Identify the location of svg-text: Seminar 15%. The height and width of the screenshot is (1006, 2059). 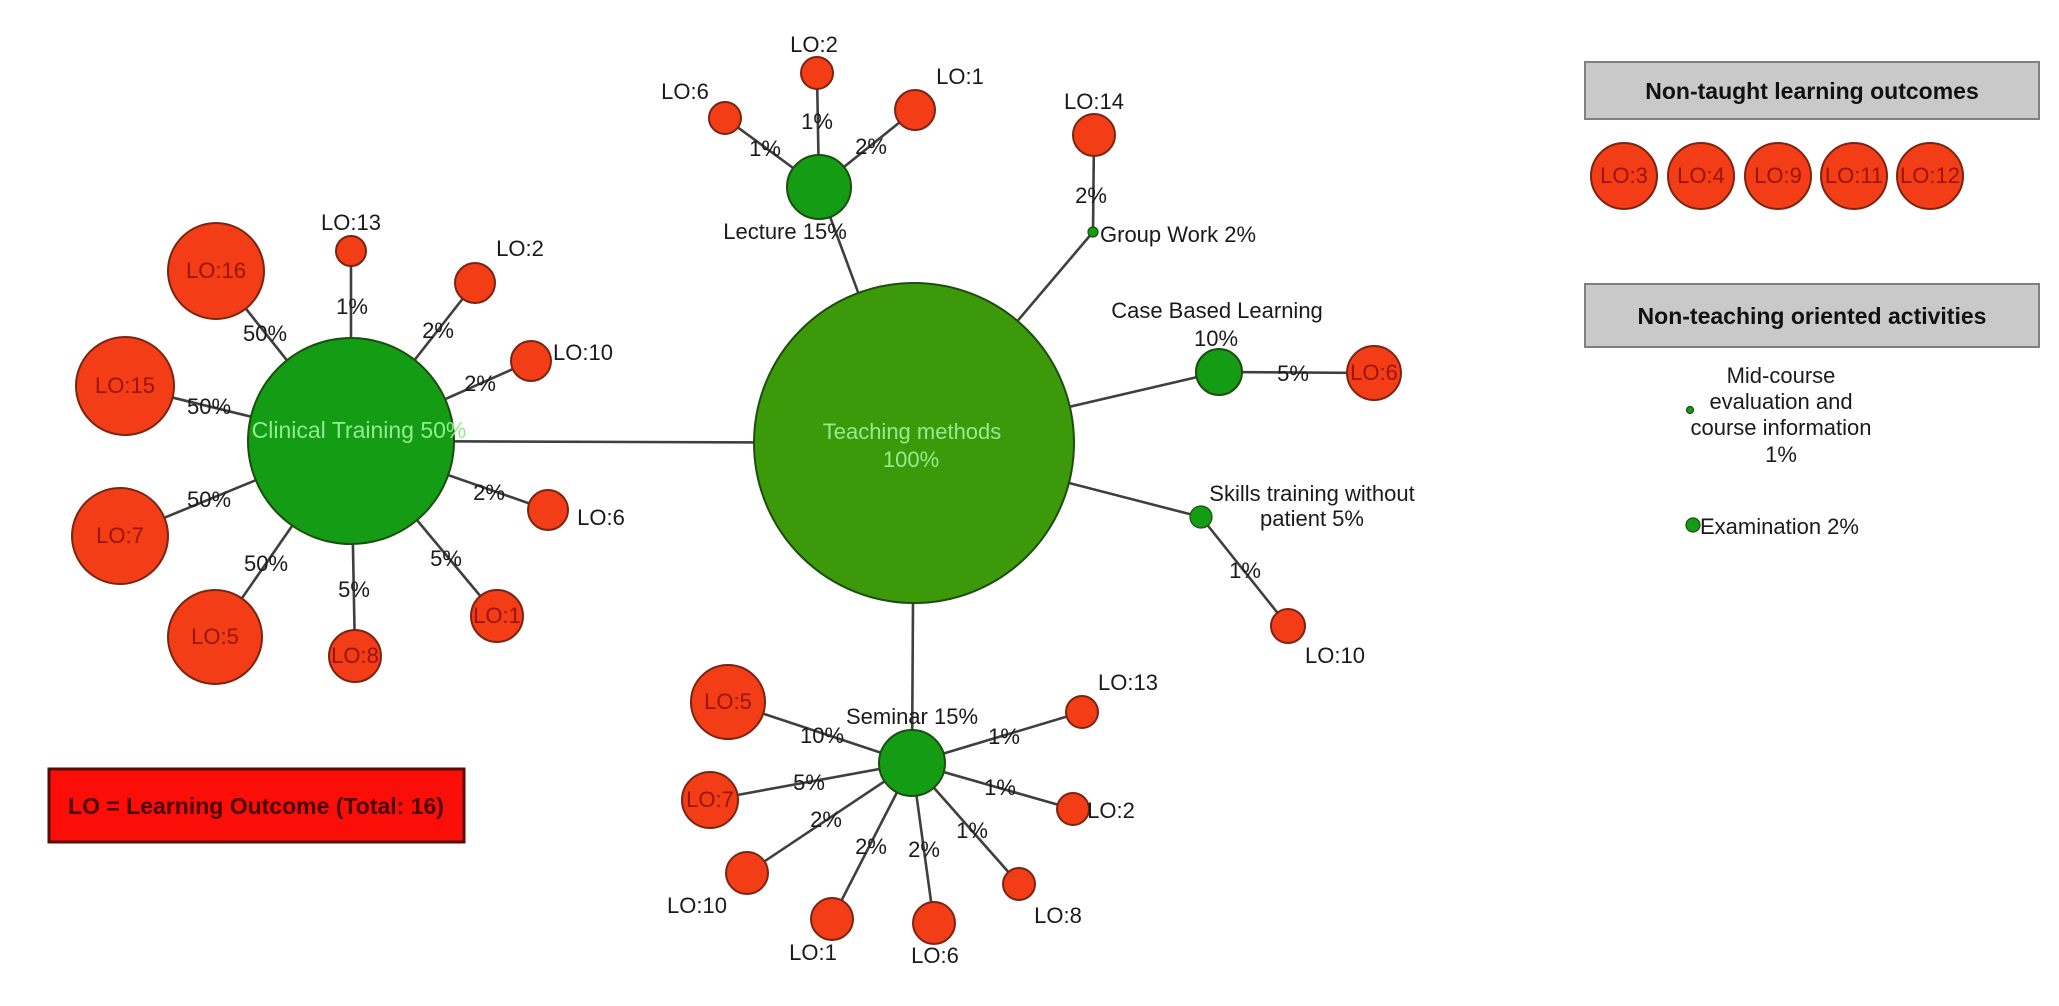
(912, 716).